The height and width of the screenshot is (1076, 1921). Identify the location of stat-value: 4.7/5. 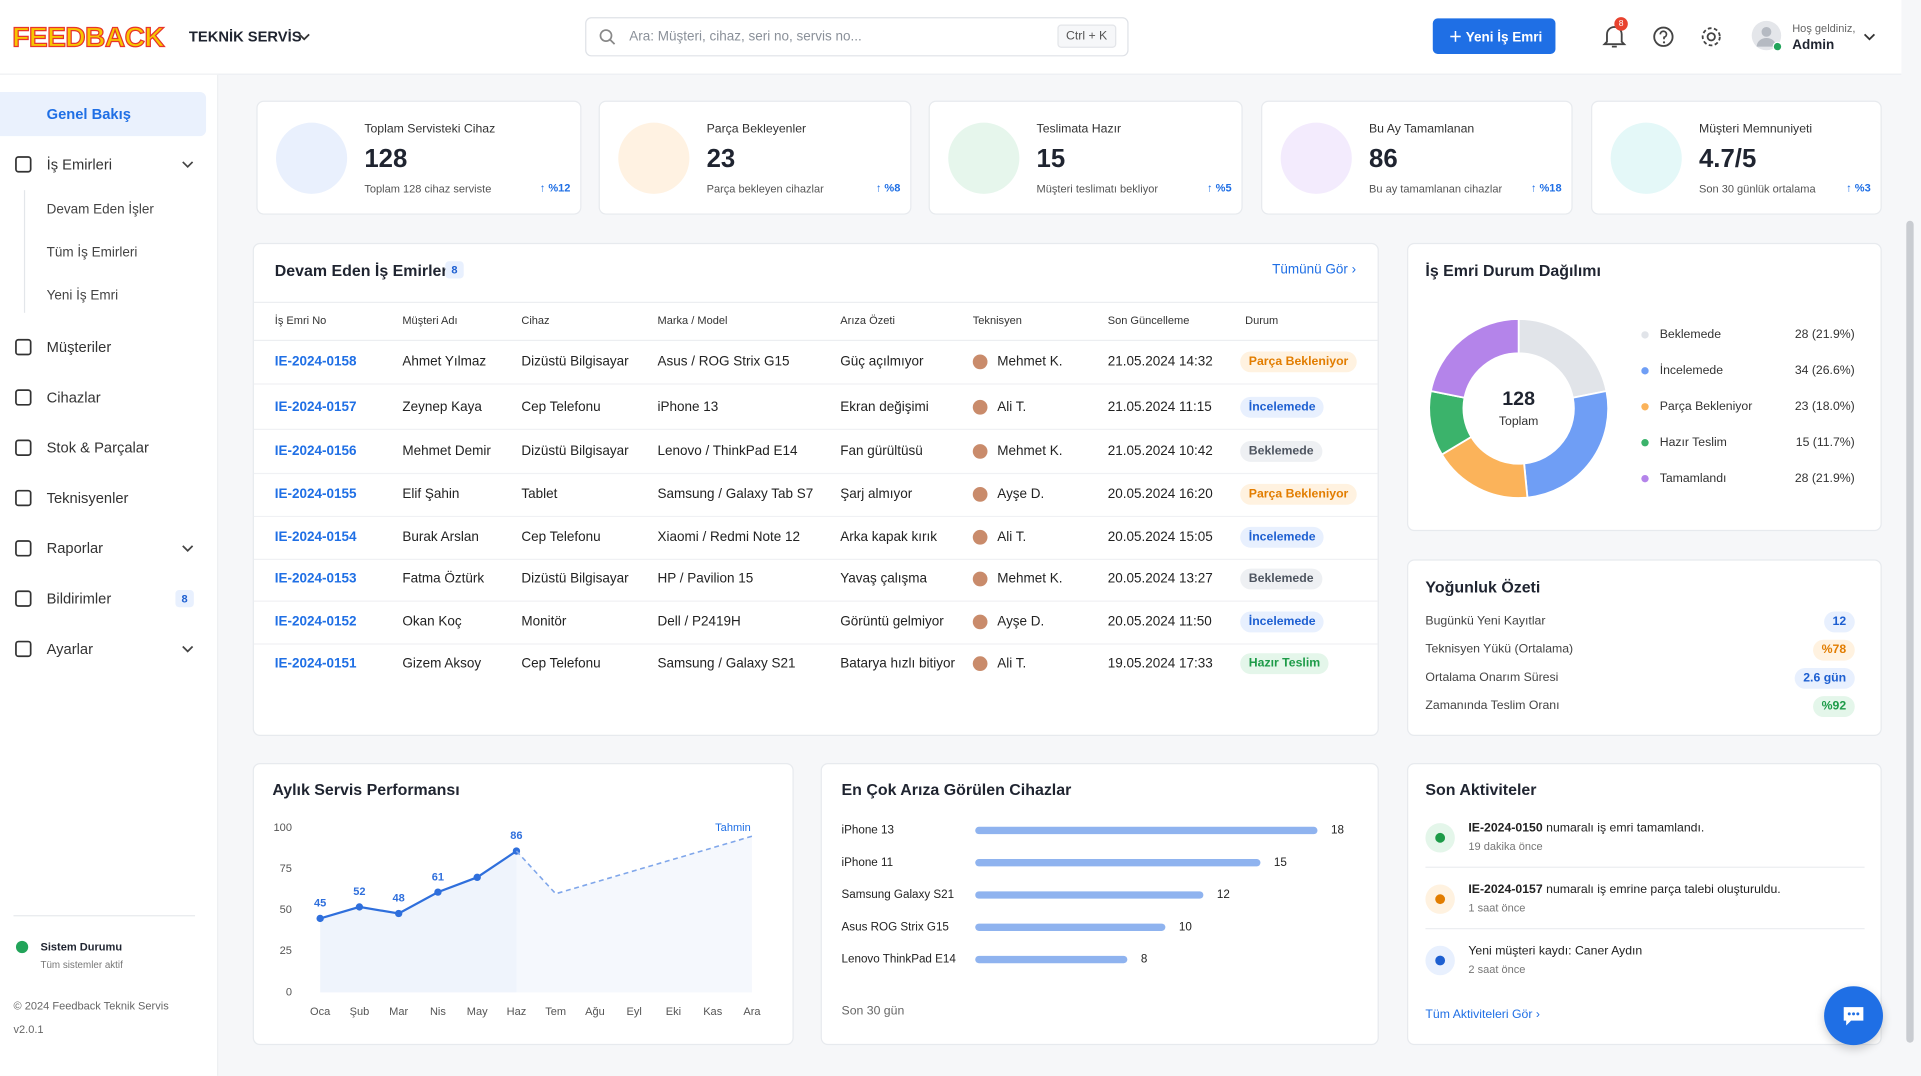
(1727, 158).